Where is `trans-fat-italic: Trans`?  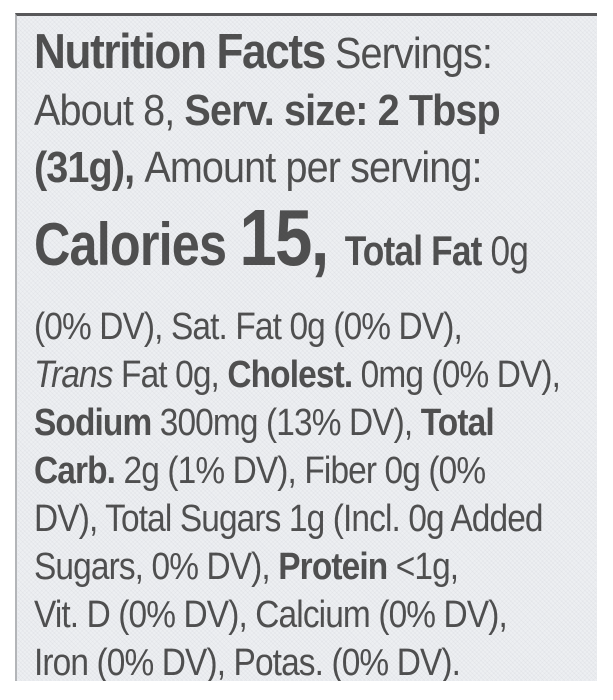 trans-fat-italic: Trans is located at coordinates (73, 375).